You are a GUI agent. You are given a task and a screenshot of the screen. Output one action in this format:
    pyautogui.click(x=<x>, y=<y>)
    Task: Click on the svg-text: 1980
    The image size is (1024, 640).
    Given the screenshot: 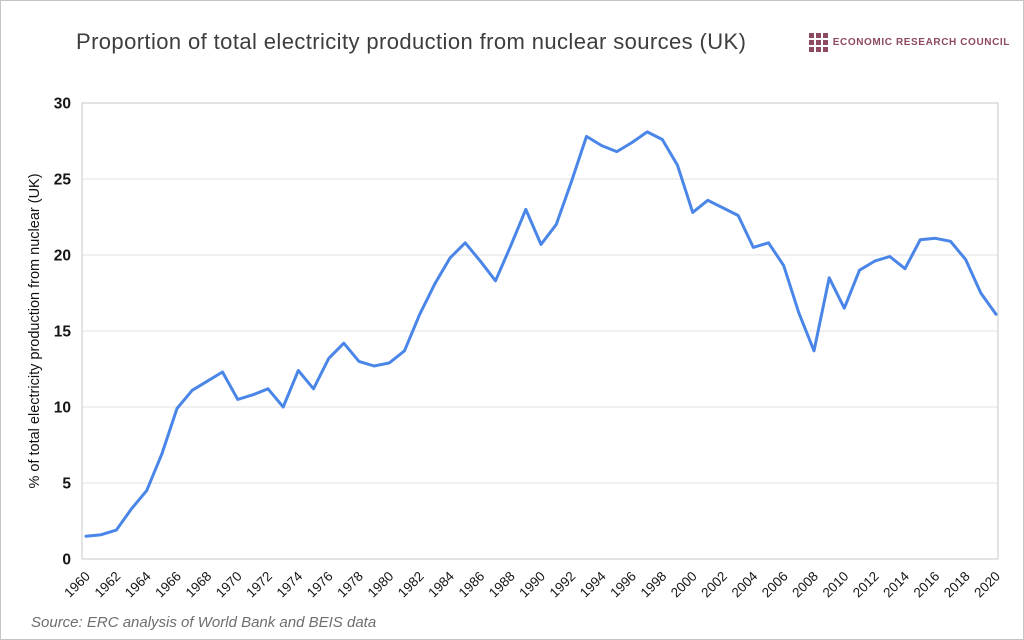 What is the action you would take?
    pyautogui.click(x=381, y=585)
    